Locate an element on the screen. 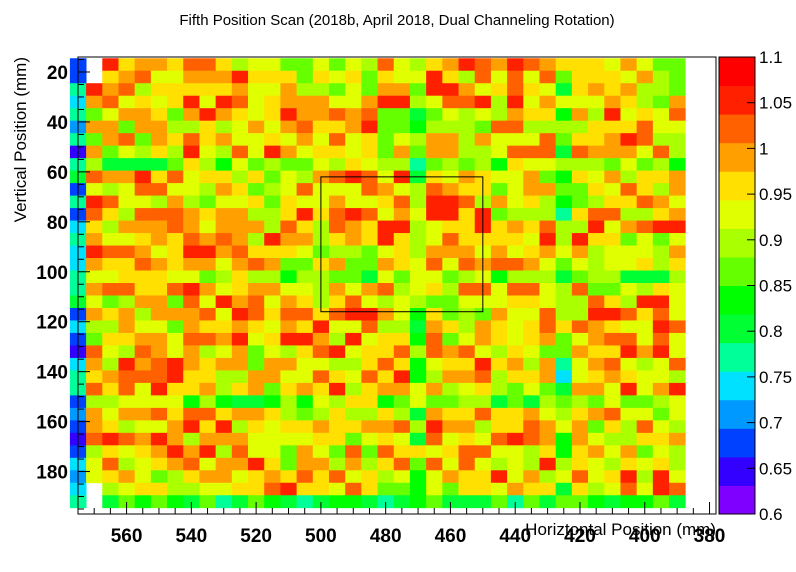 The image size is (796, 572). color-scale-swatch is located at coordinates (737, 100).